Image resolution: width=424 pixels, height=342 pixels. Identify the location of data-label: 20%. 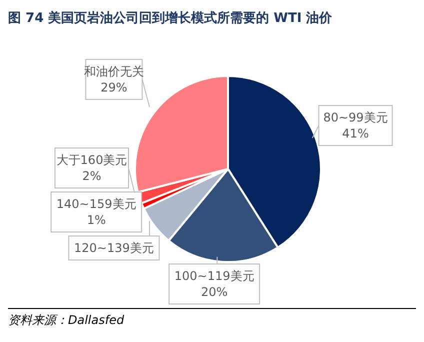
(214, 292).